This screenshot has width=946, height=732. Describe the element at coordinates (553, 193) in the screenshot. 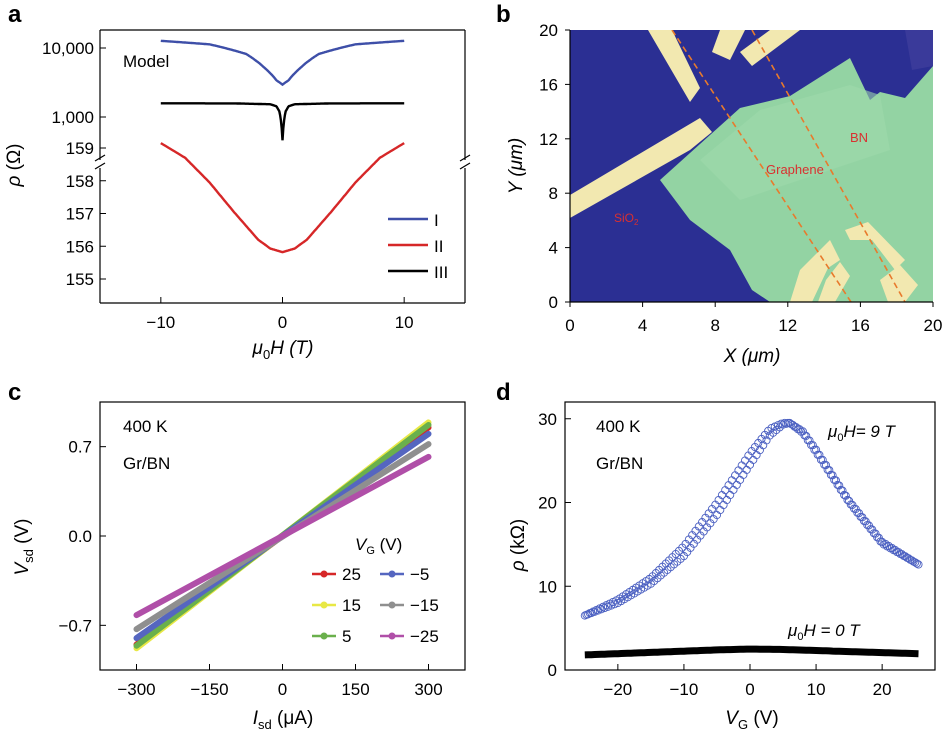

I see `y-tick-label: 8` at that location.